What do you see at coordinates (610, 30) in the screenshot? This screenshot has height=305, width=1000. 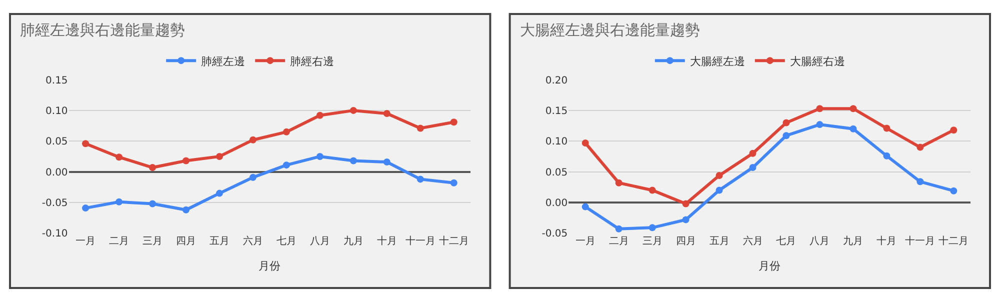 I see `chart-title: 大腸經左邊與右邊能量趨勢` at bounding box center [610, 30].